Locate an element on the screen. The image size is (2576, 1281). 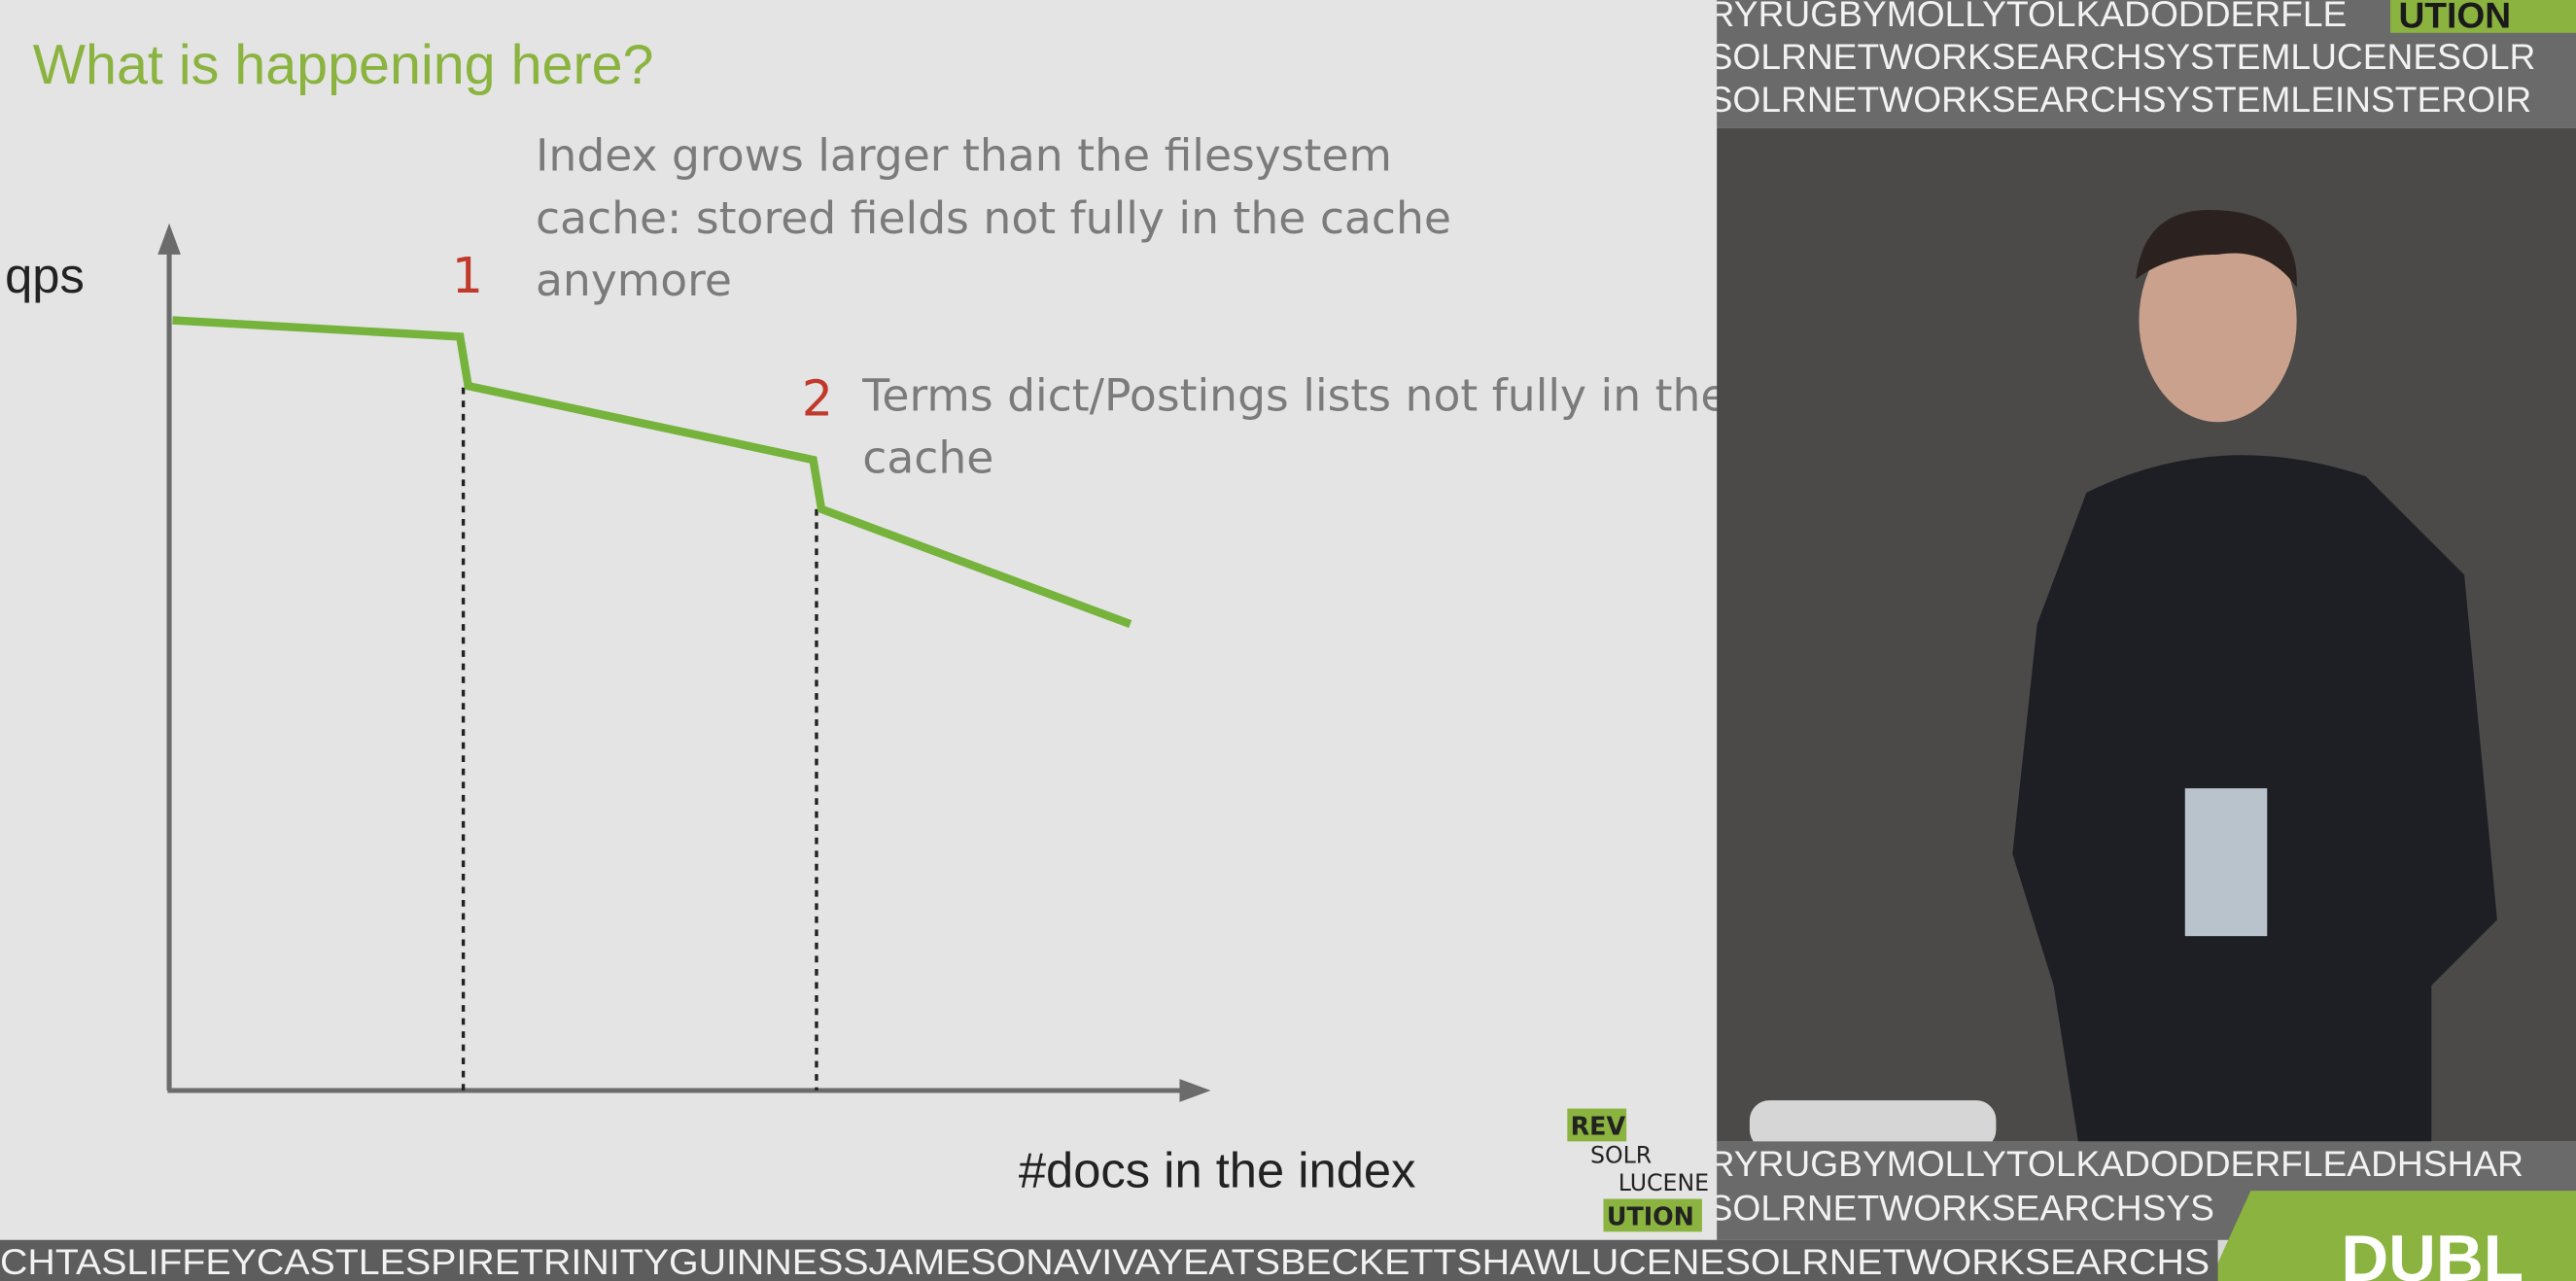
badge is located at coordinates (2226, 862).